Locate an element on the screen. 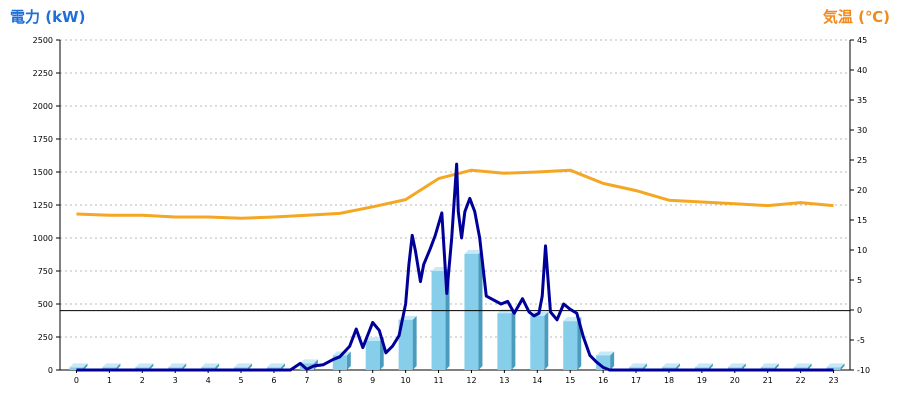 This screenshot has height=400, width=900. x-tick-label: 11 is located at coordinates (438, 380).